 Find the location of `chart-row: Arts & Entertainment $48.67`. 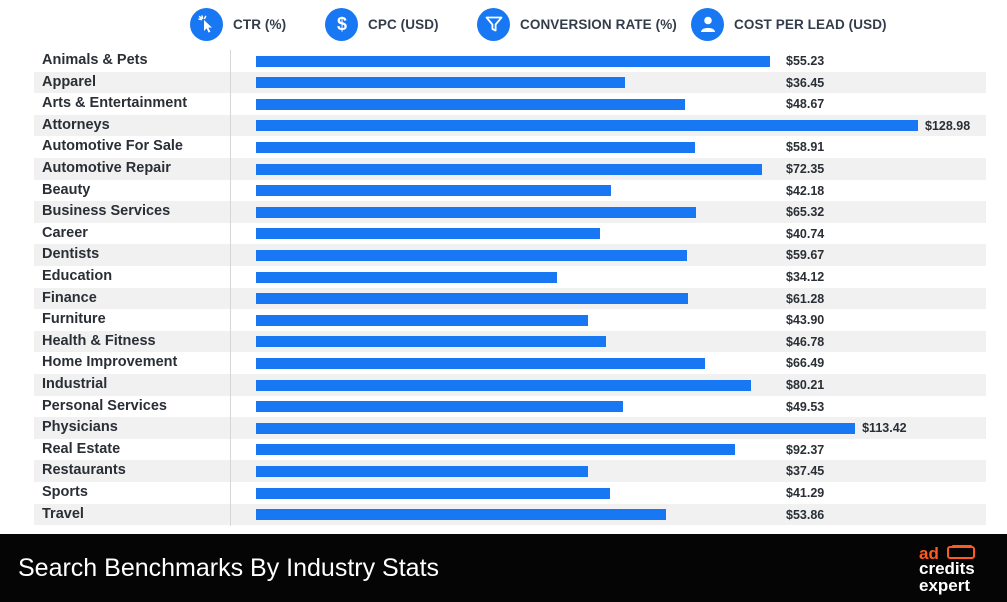

chart-row: Arts & Entertainment $48.67 is located at coordinates (510, 104).